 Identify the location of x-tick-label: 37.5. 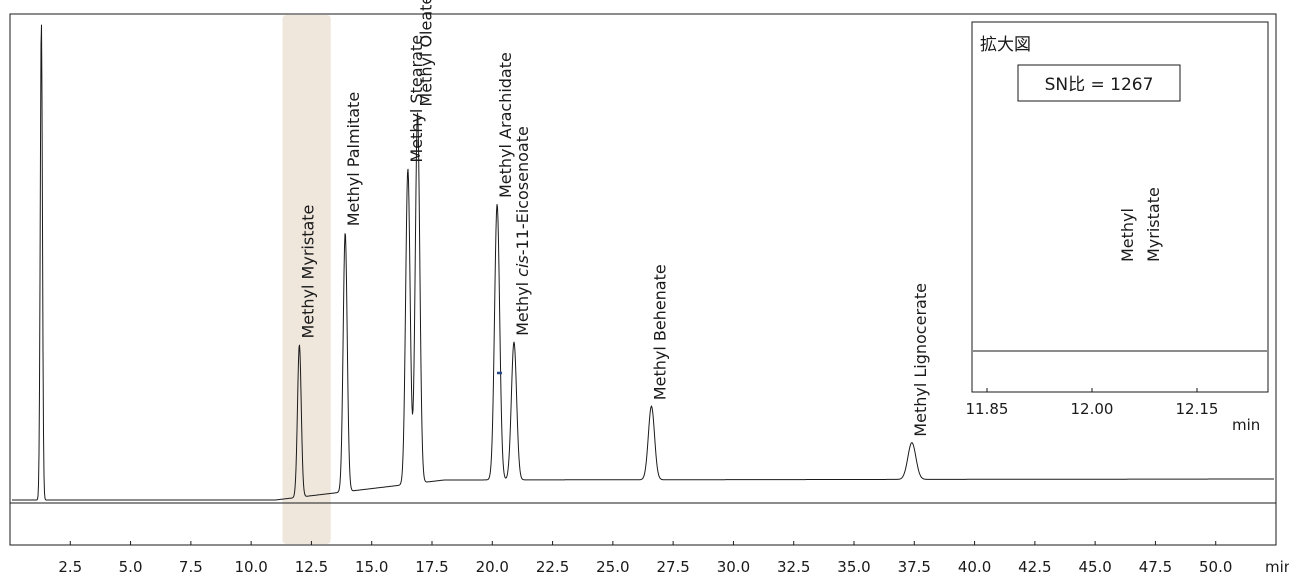
(914, 567).